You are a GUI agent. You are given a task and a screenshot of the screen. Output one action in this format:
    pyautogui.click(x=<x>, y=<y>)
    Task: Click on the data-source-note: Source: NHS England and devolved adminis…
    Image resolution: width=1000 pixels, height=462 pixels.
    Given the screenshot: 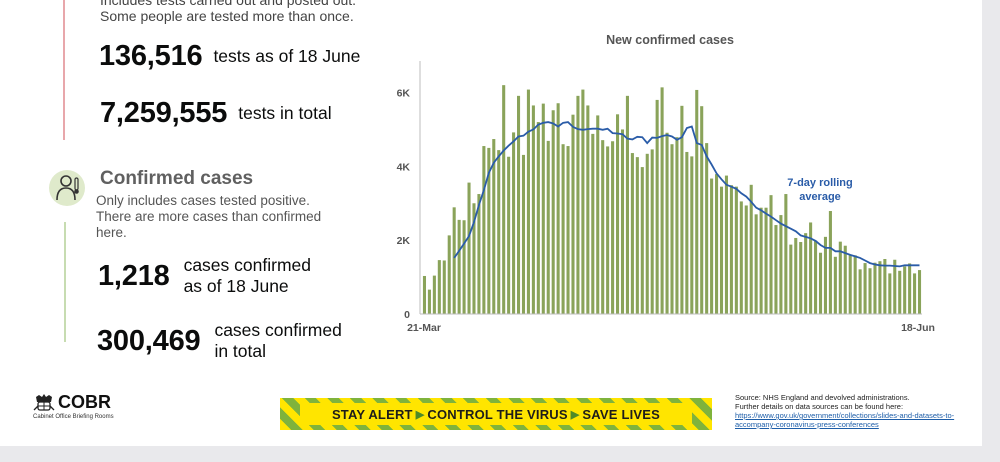 What is the action you would take?
    pyautogui.click(x=857, y=411)
    